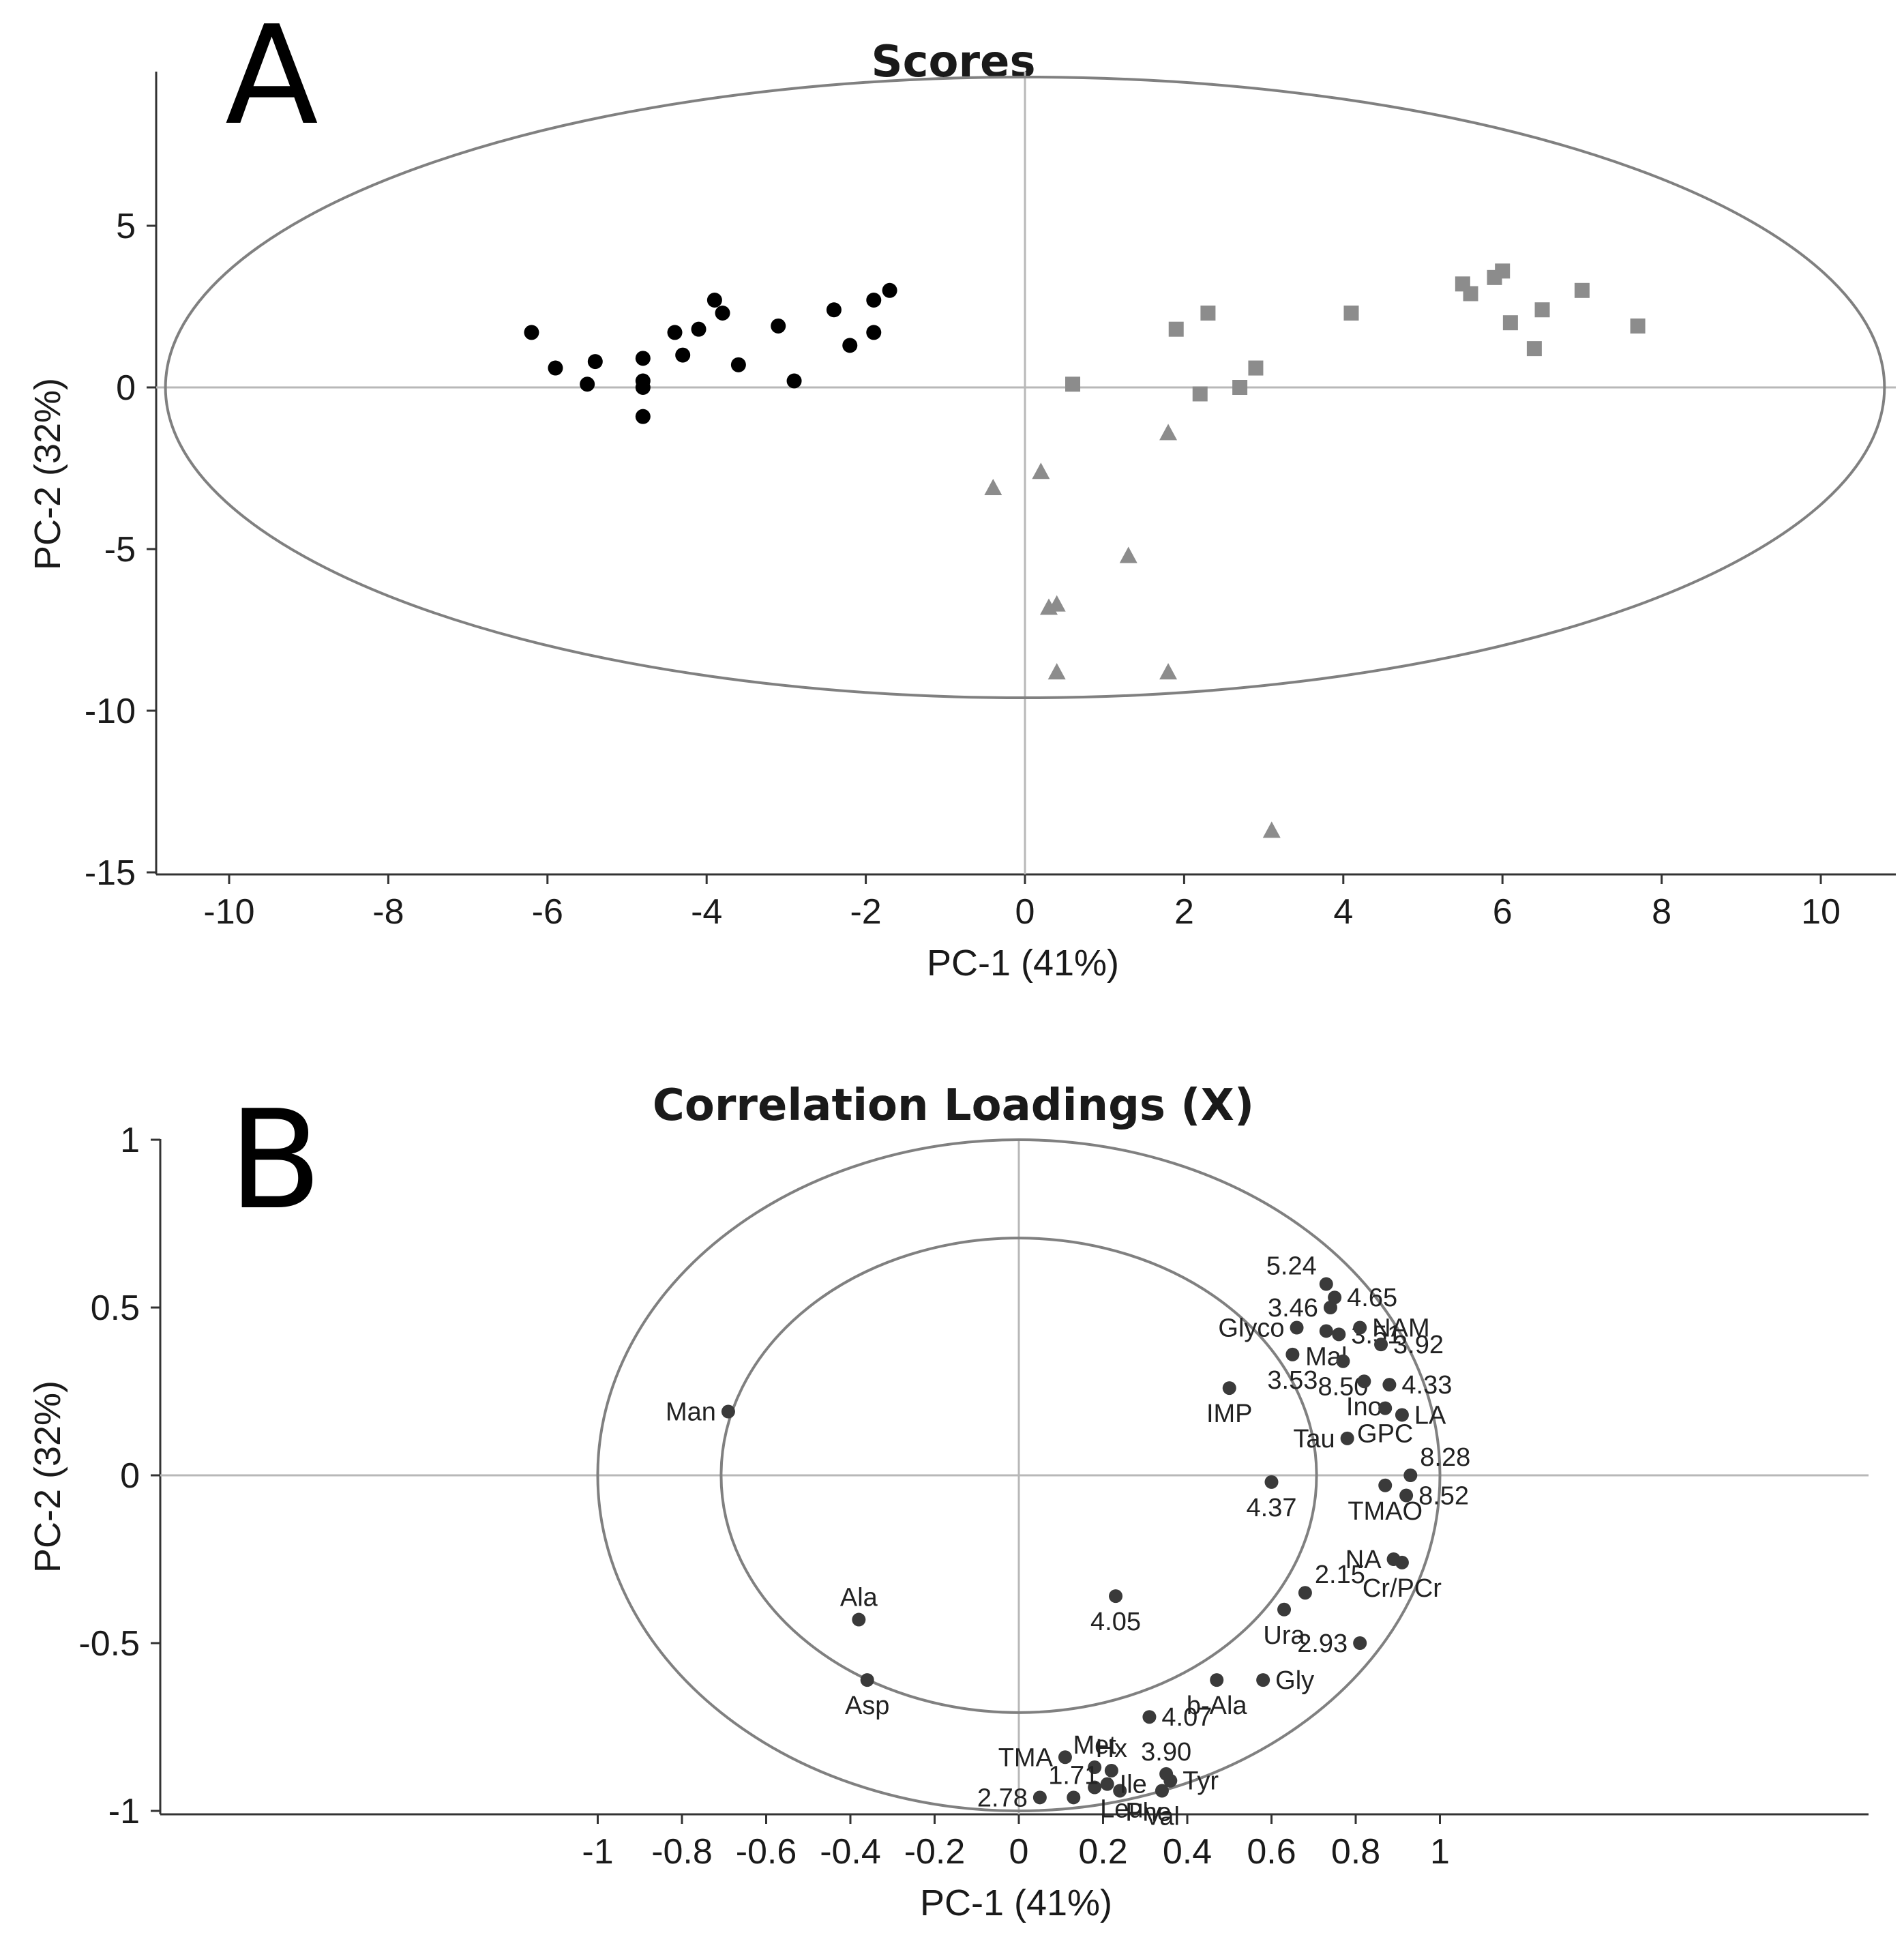 Image resolution: width=1904 pixels, height=1948 pixels. Describe the element at coordinates (1322, 1643) in the screenshot. I see `loading-point-label: 2.93` at that location.